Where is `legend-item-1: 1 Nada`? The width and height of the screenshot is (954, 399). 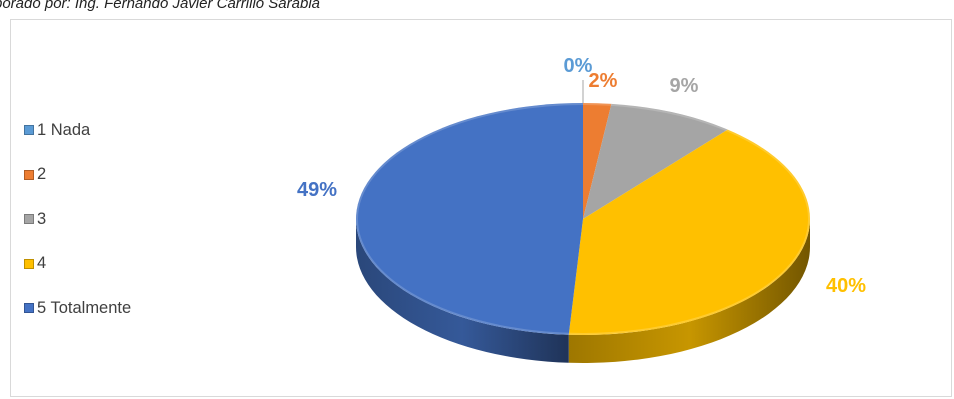 legend-item-1: 1 Nada is located at coordinates (77, 130).